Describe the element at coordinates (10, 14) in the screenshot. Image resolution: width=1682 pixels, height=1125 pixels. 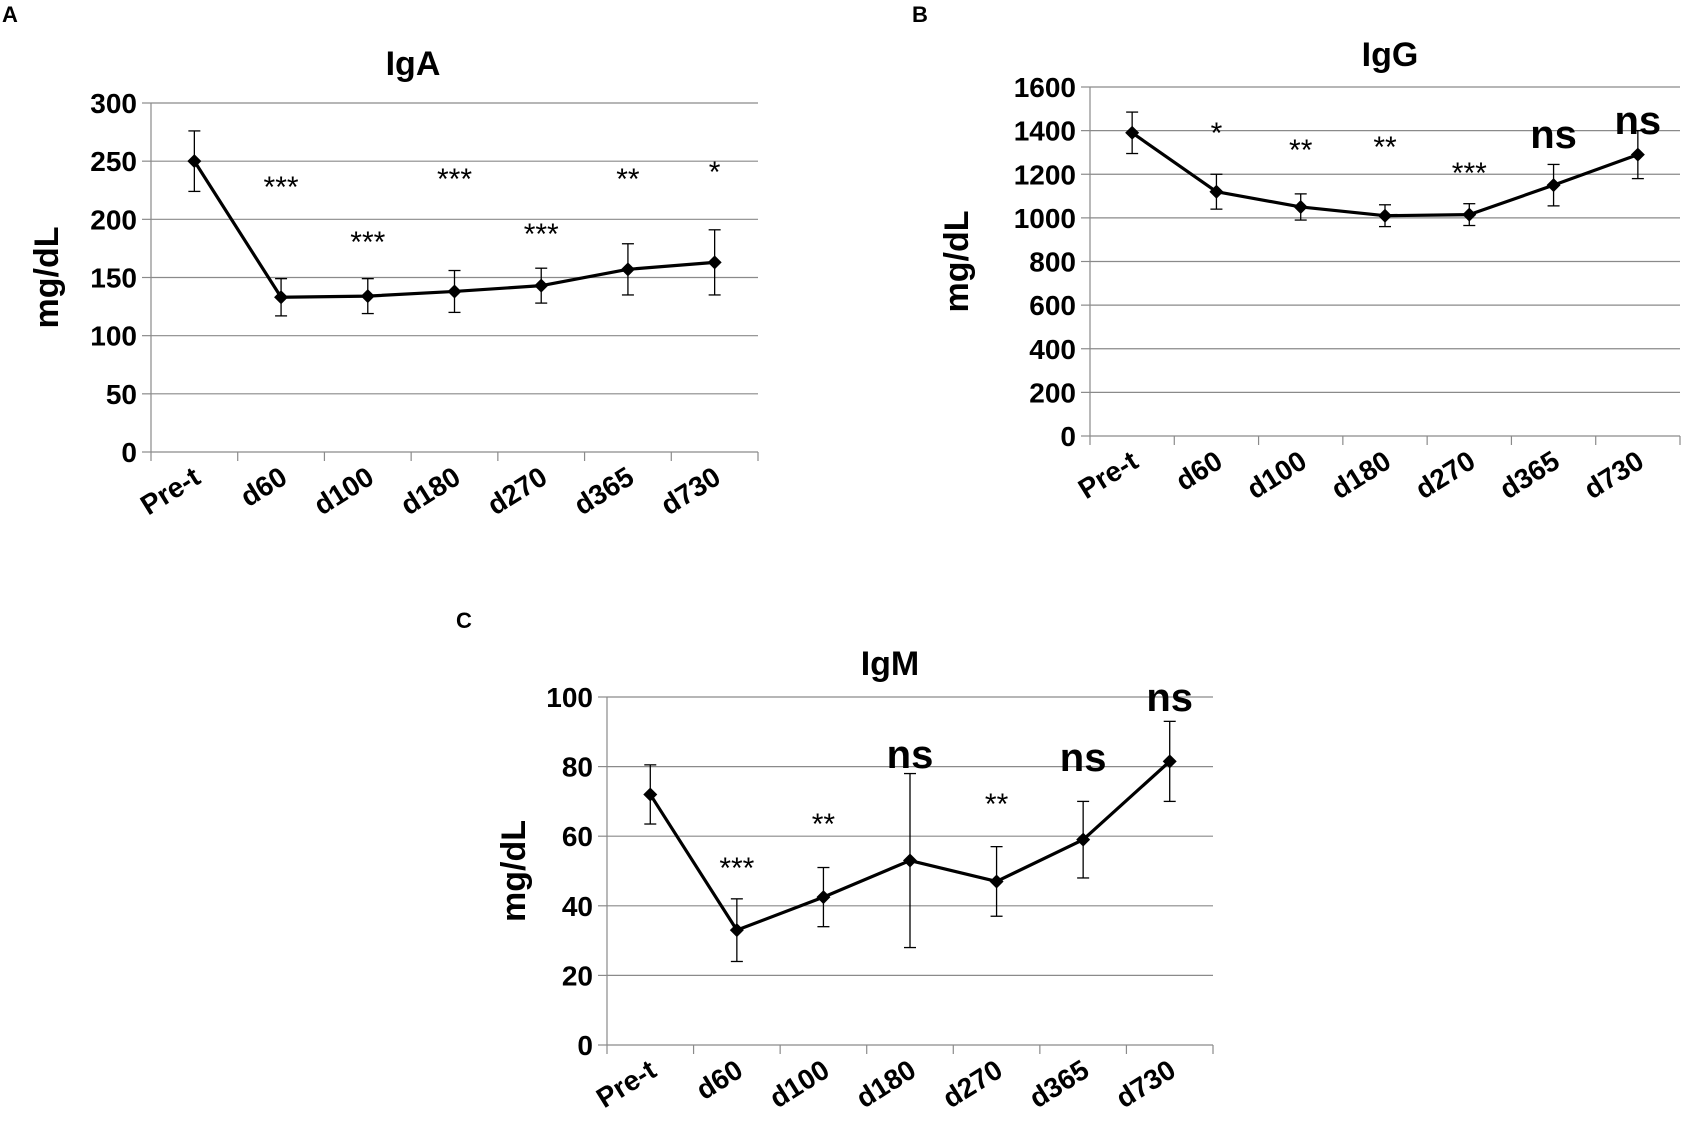
I see `panel-label-a: A` at that location.